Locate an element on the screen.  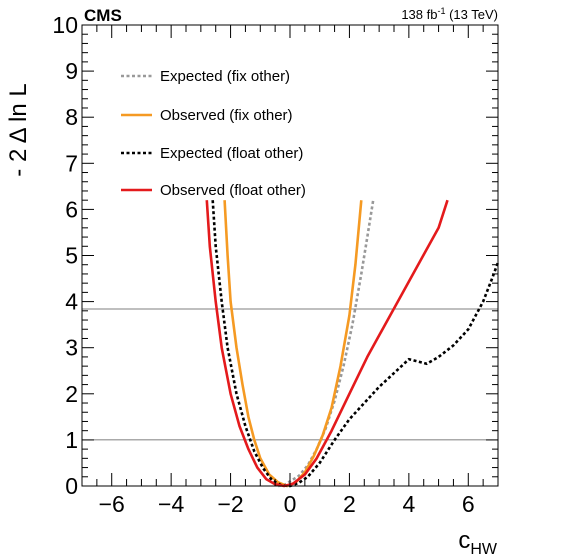
y-tick-label: 10 is located at coordinates (65, 25).